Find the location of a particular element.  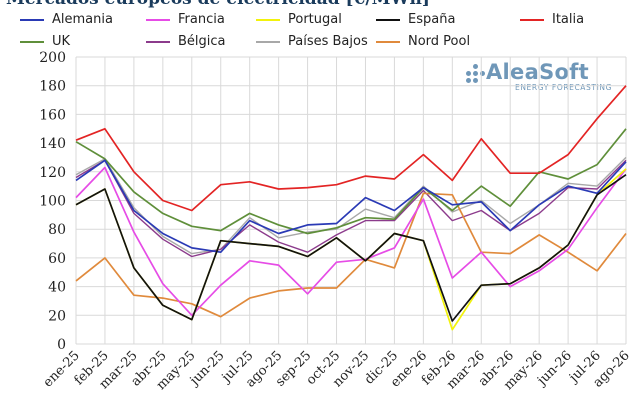

aleasoft-logo: AleaSoft ENERGY FORECASTING is located at coordinates (546, 78).